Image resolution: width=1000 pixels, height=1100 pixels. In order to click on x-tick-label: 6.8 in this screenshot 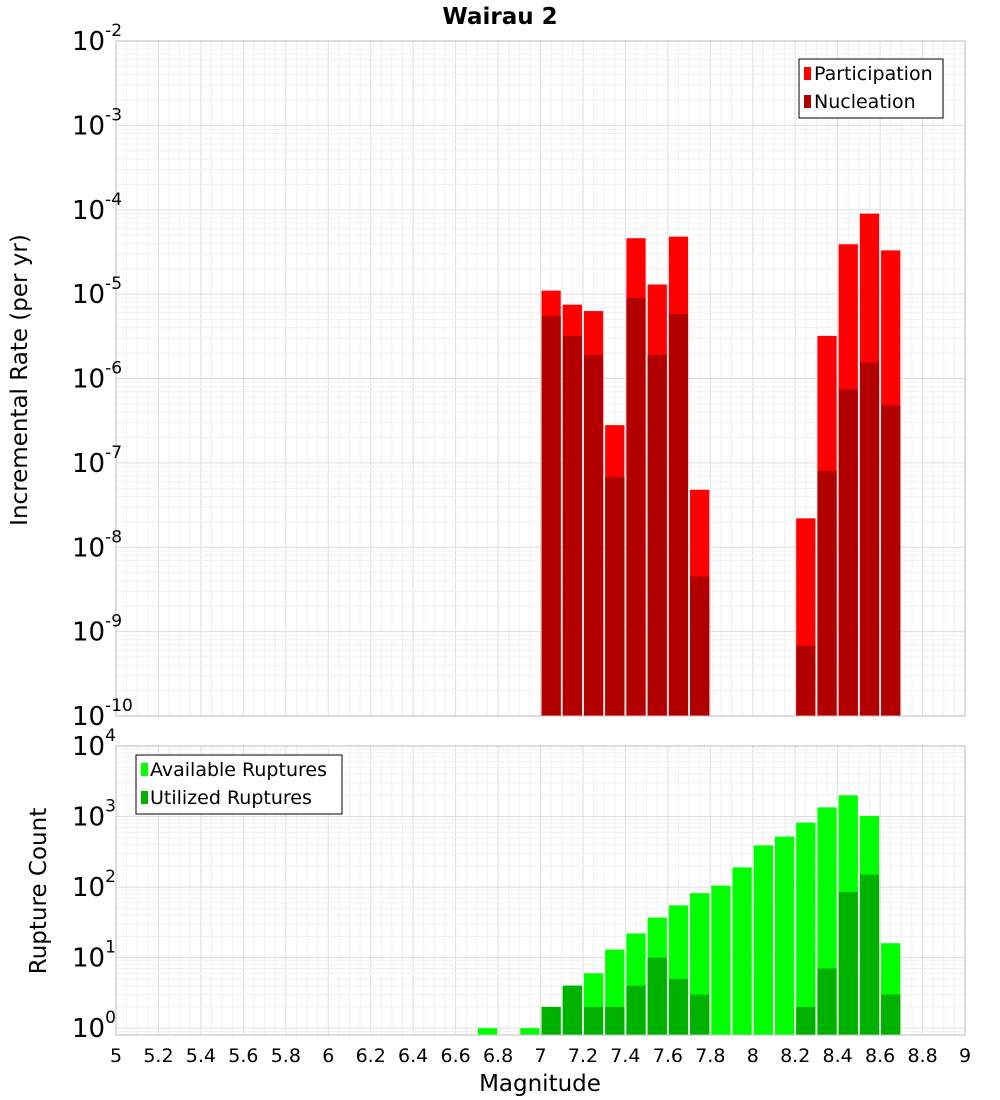, I will do `click(498, 1056)`.